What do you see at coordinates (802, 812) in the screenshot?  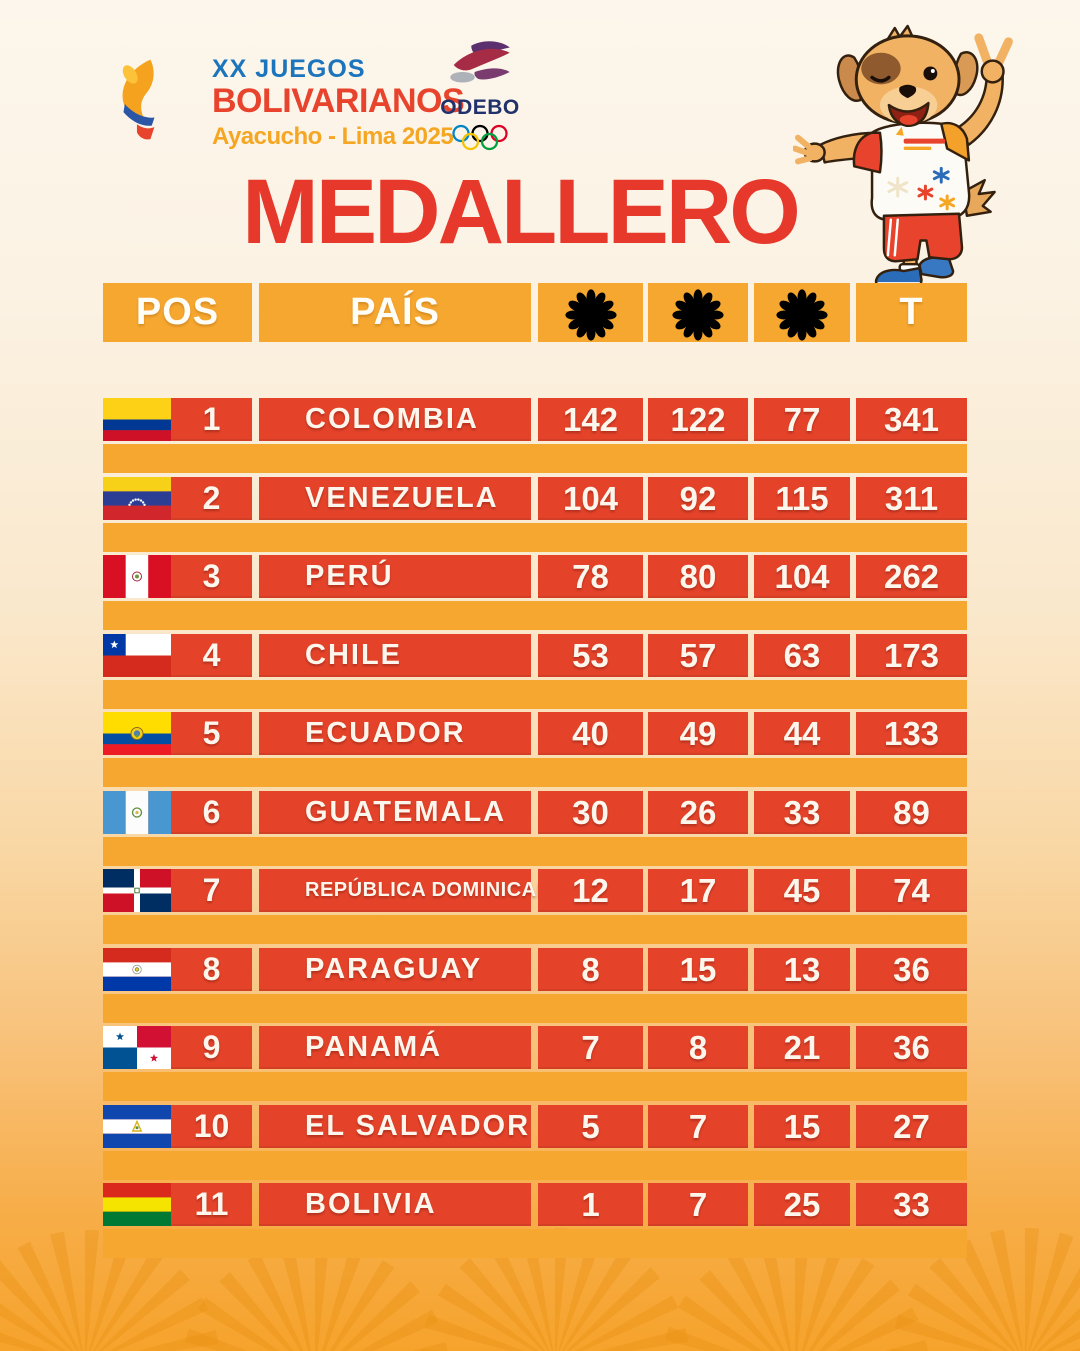 I see `bronze-count: 33` at bounding box center [802, 812].